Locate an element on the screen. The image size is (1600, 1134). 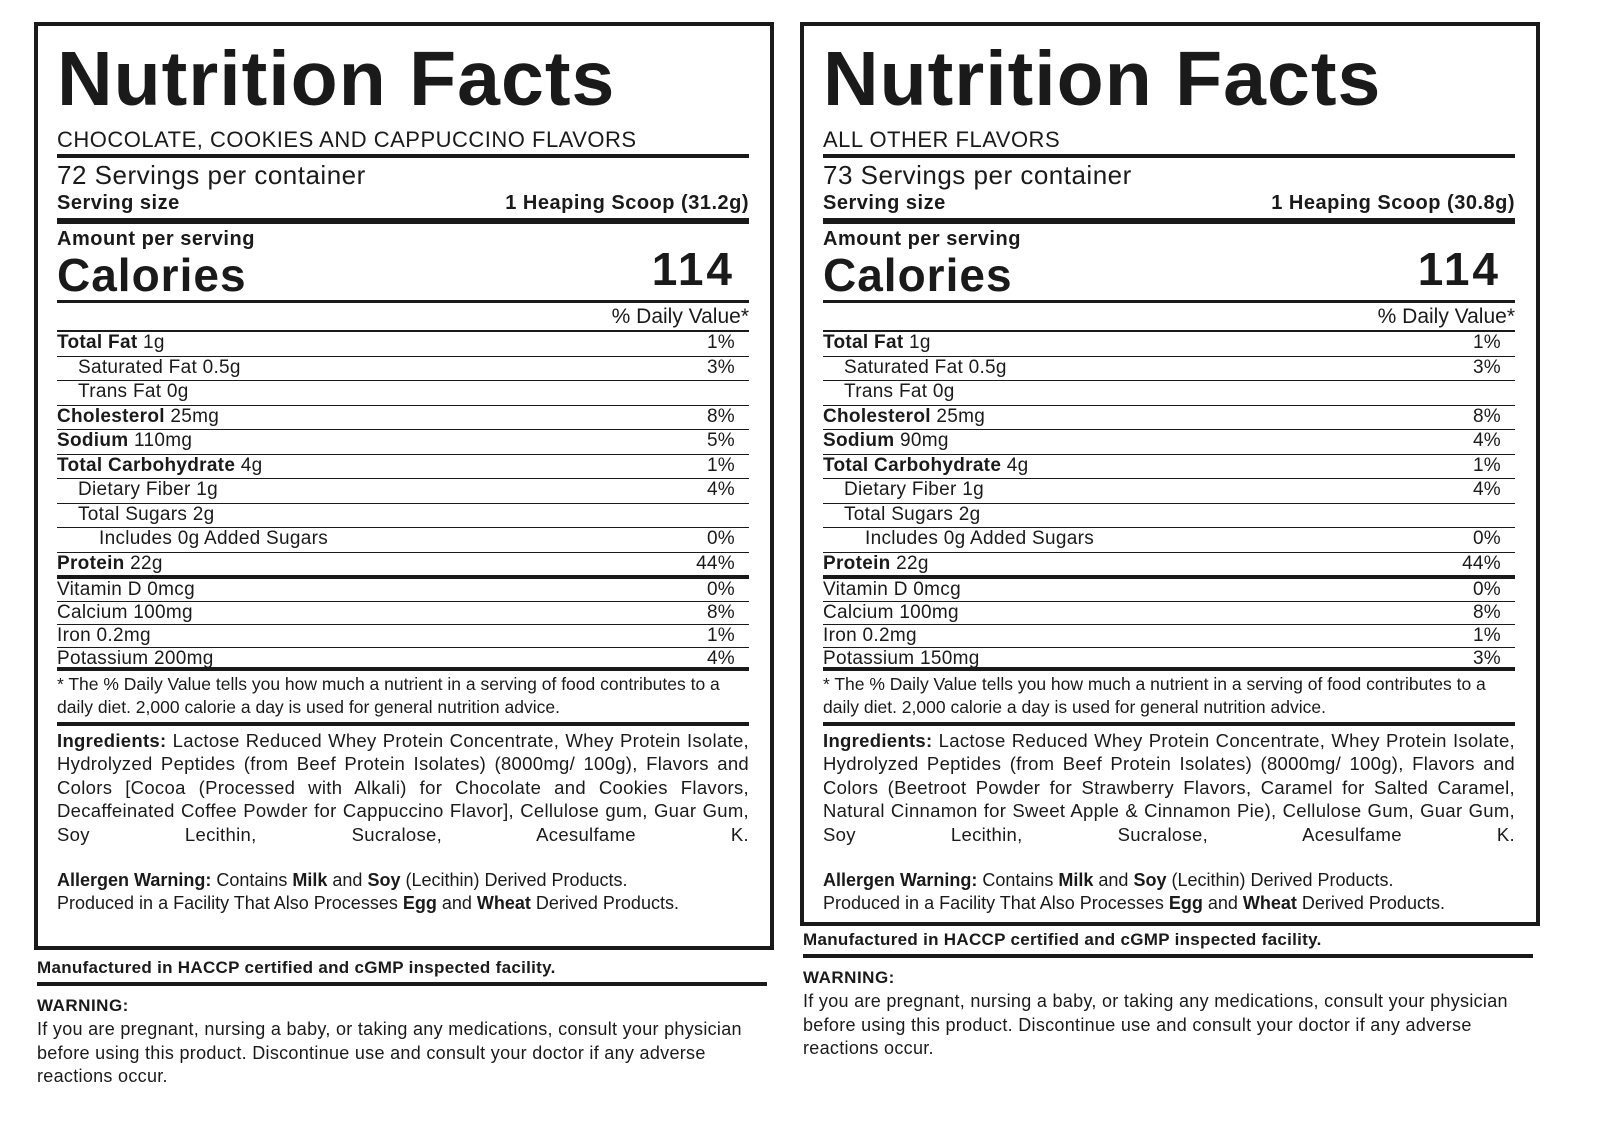
nutrient-name: Trans Fat 0g is located at coordinates (123, 393).